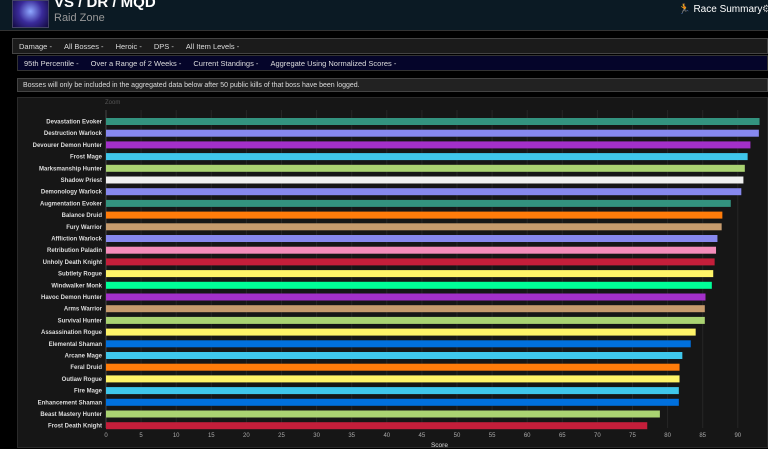 This screenshot has width=768, height=449. I want to click on filter-role: DPS, so click(164, 46).